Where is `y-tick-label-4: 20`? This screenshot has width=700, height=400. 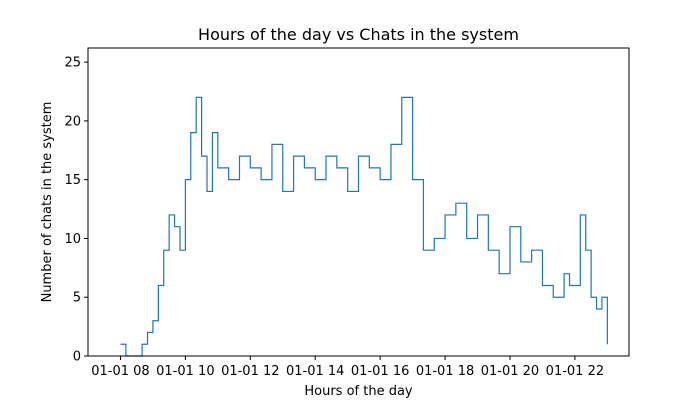 y-tick-label-4: 20 is located at coordinates (72, 121).